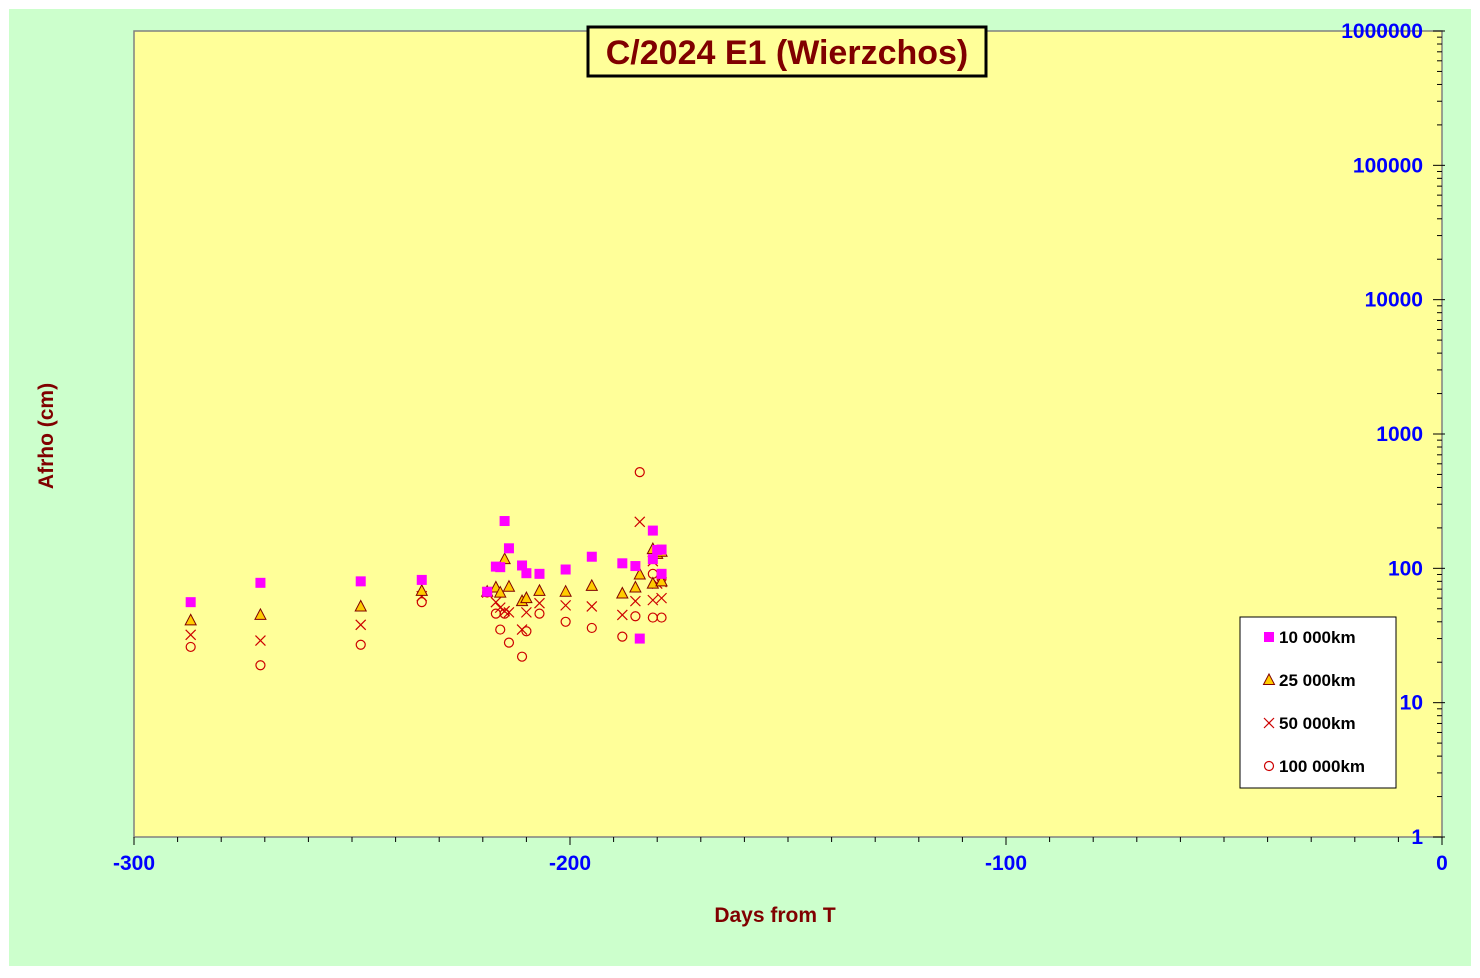 This screenshot has height=978, width=1480. I want to click on y-tick-label: 10000, so click(1394, 300).